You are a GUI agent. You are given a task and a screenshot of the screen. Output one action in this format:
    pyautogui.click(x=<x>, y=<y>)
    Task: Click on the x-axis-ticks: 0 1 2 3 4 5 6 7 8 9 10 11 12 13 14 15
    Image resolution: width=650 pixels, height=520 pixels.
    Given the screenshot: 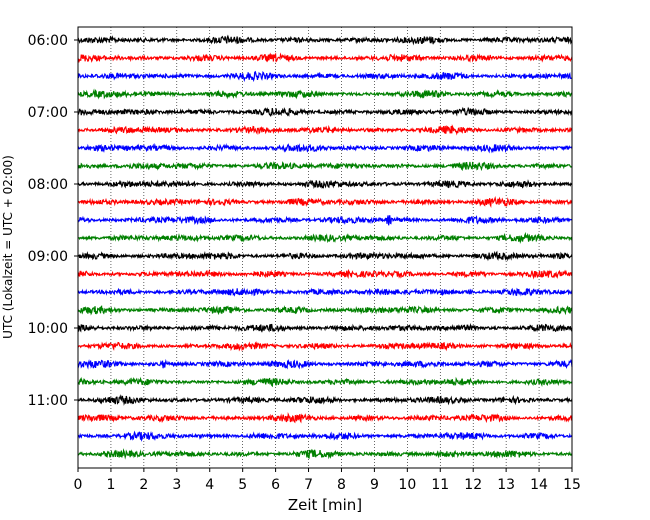 What is the action you would take?
    pyautogui.click(x=327, y=480)
    